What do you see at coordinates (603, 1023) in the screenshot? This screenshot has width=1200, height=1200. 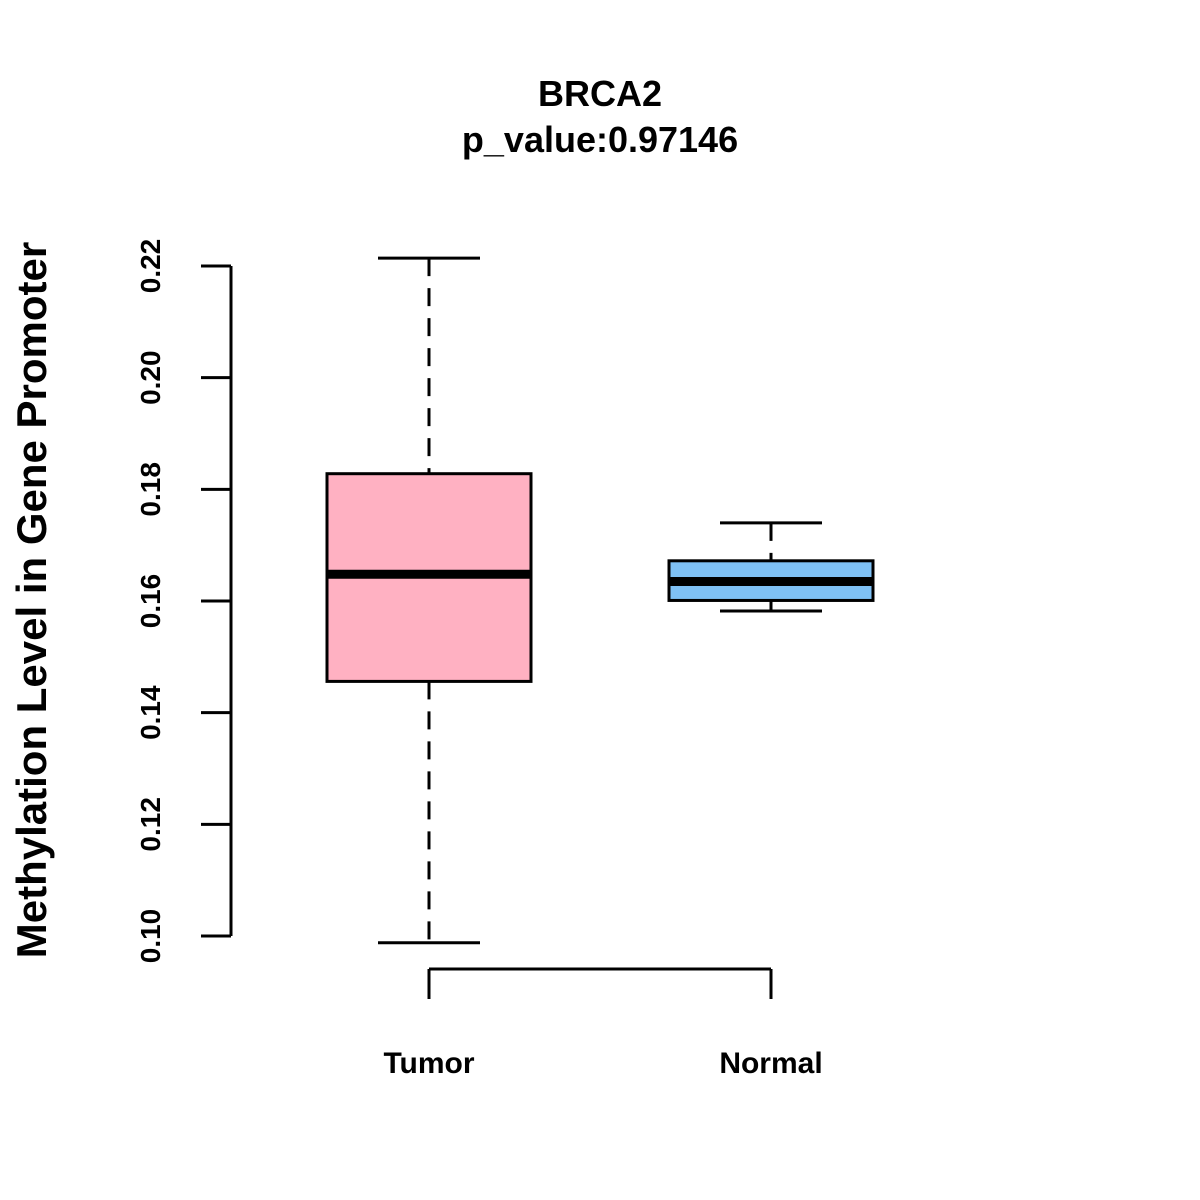 I see `x-axis: Tumor Normal` at bounding box center [603, 1023].